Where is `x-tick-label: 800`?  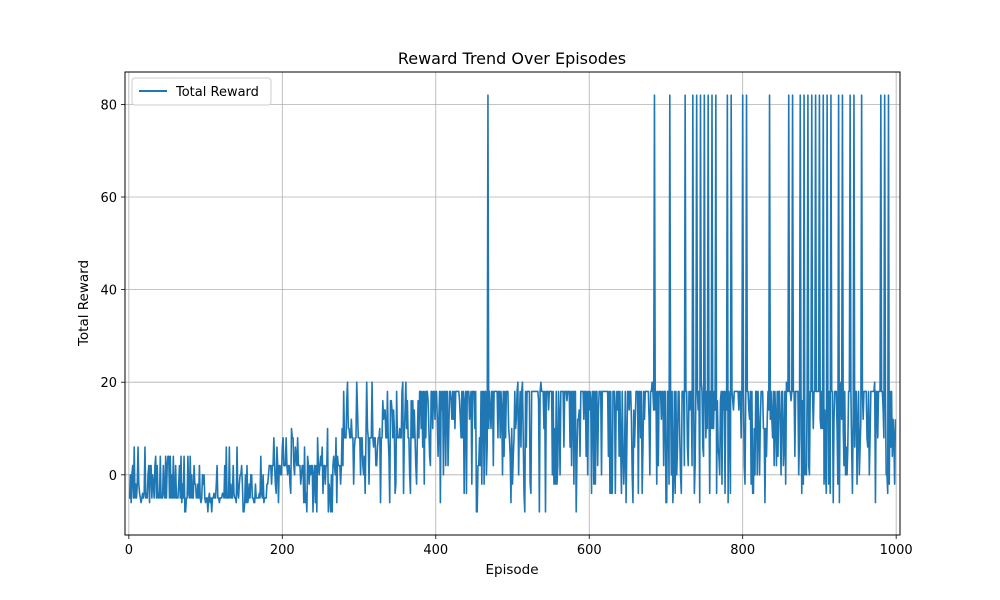 x-tick-label: 800 is located at coordinates (742, 550).